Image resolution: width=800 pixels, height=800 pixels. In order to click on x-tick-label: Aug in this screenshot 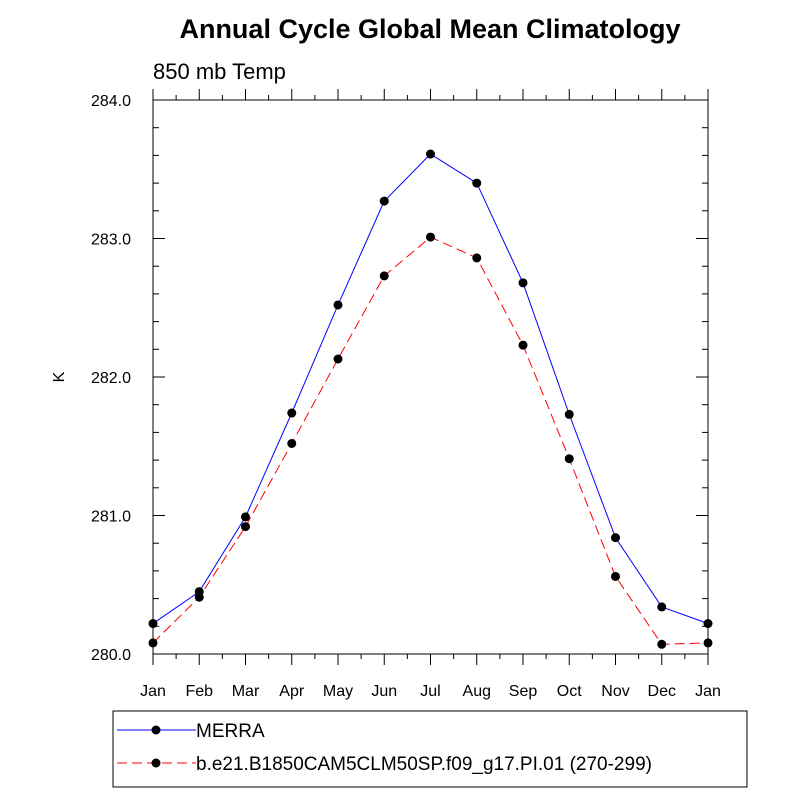, I will do `click(477, 691)`.